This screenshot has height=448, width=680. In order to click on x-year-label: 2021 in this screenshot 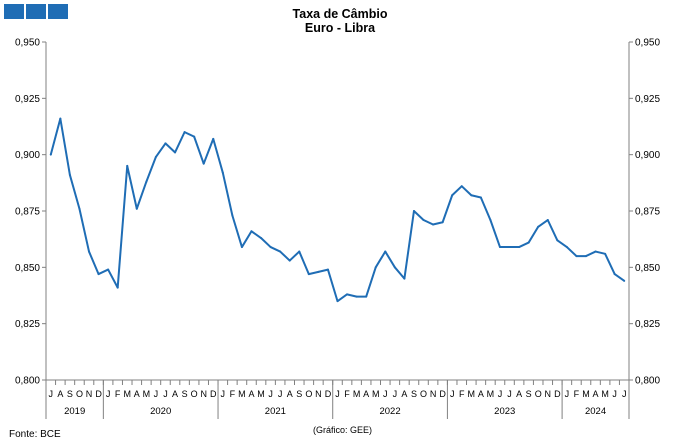, I will do `click(275, 411)`.